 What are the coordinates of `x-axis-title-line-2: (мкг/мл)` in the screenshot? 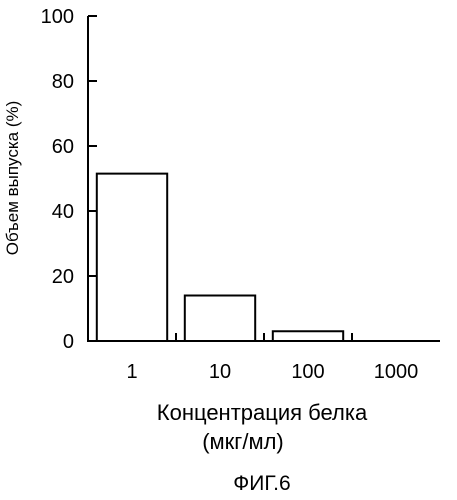 It's located at (243, 441).